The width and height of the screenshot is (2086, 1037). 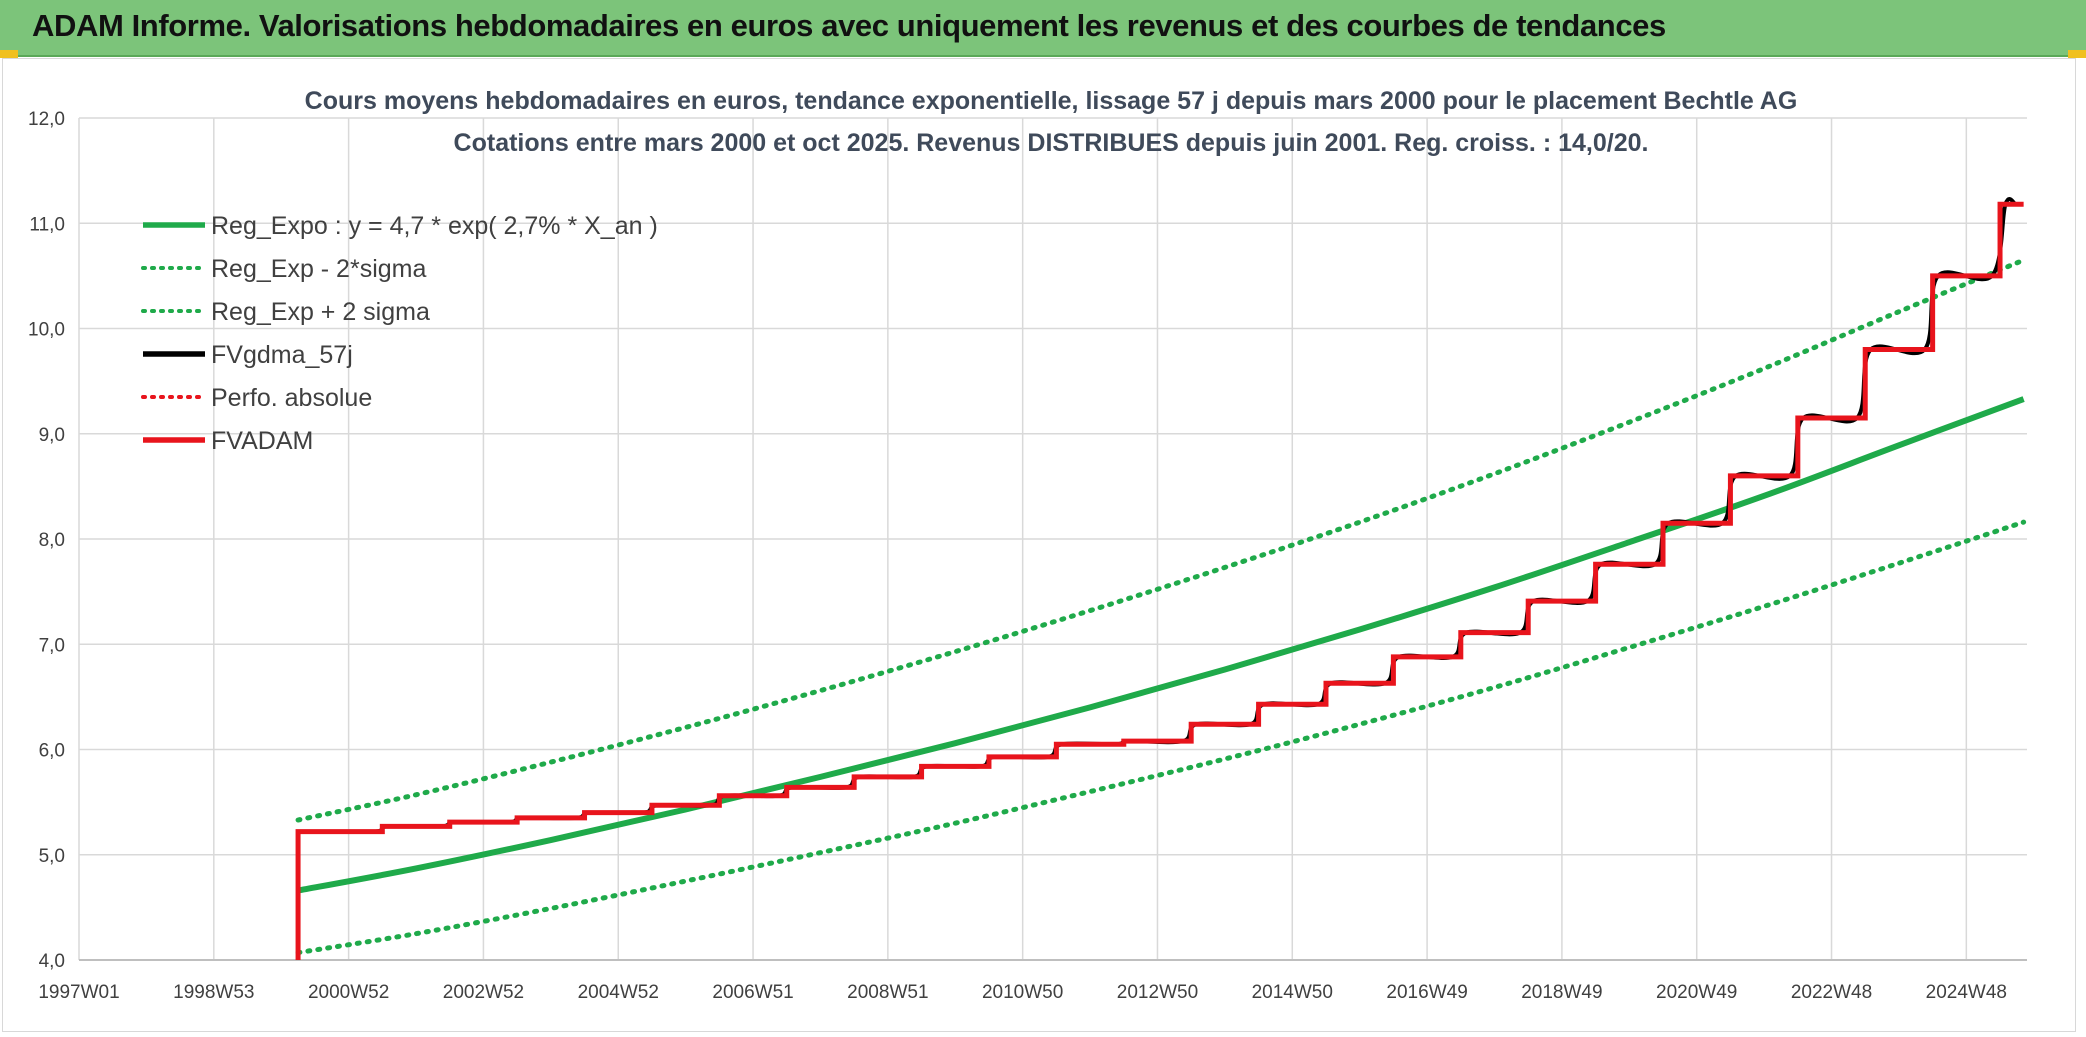 What do you see at coordinates (887, 992) in the screenshot?
I see `x-tick-label: 2008W51` at bounding box center [887, 992].